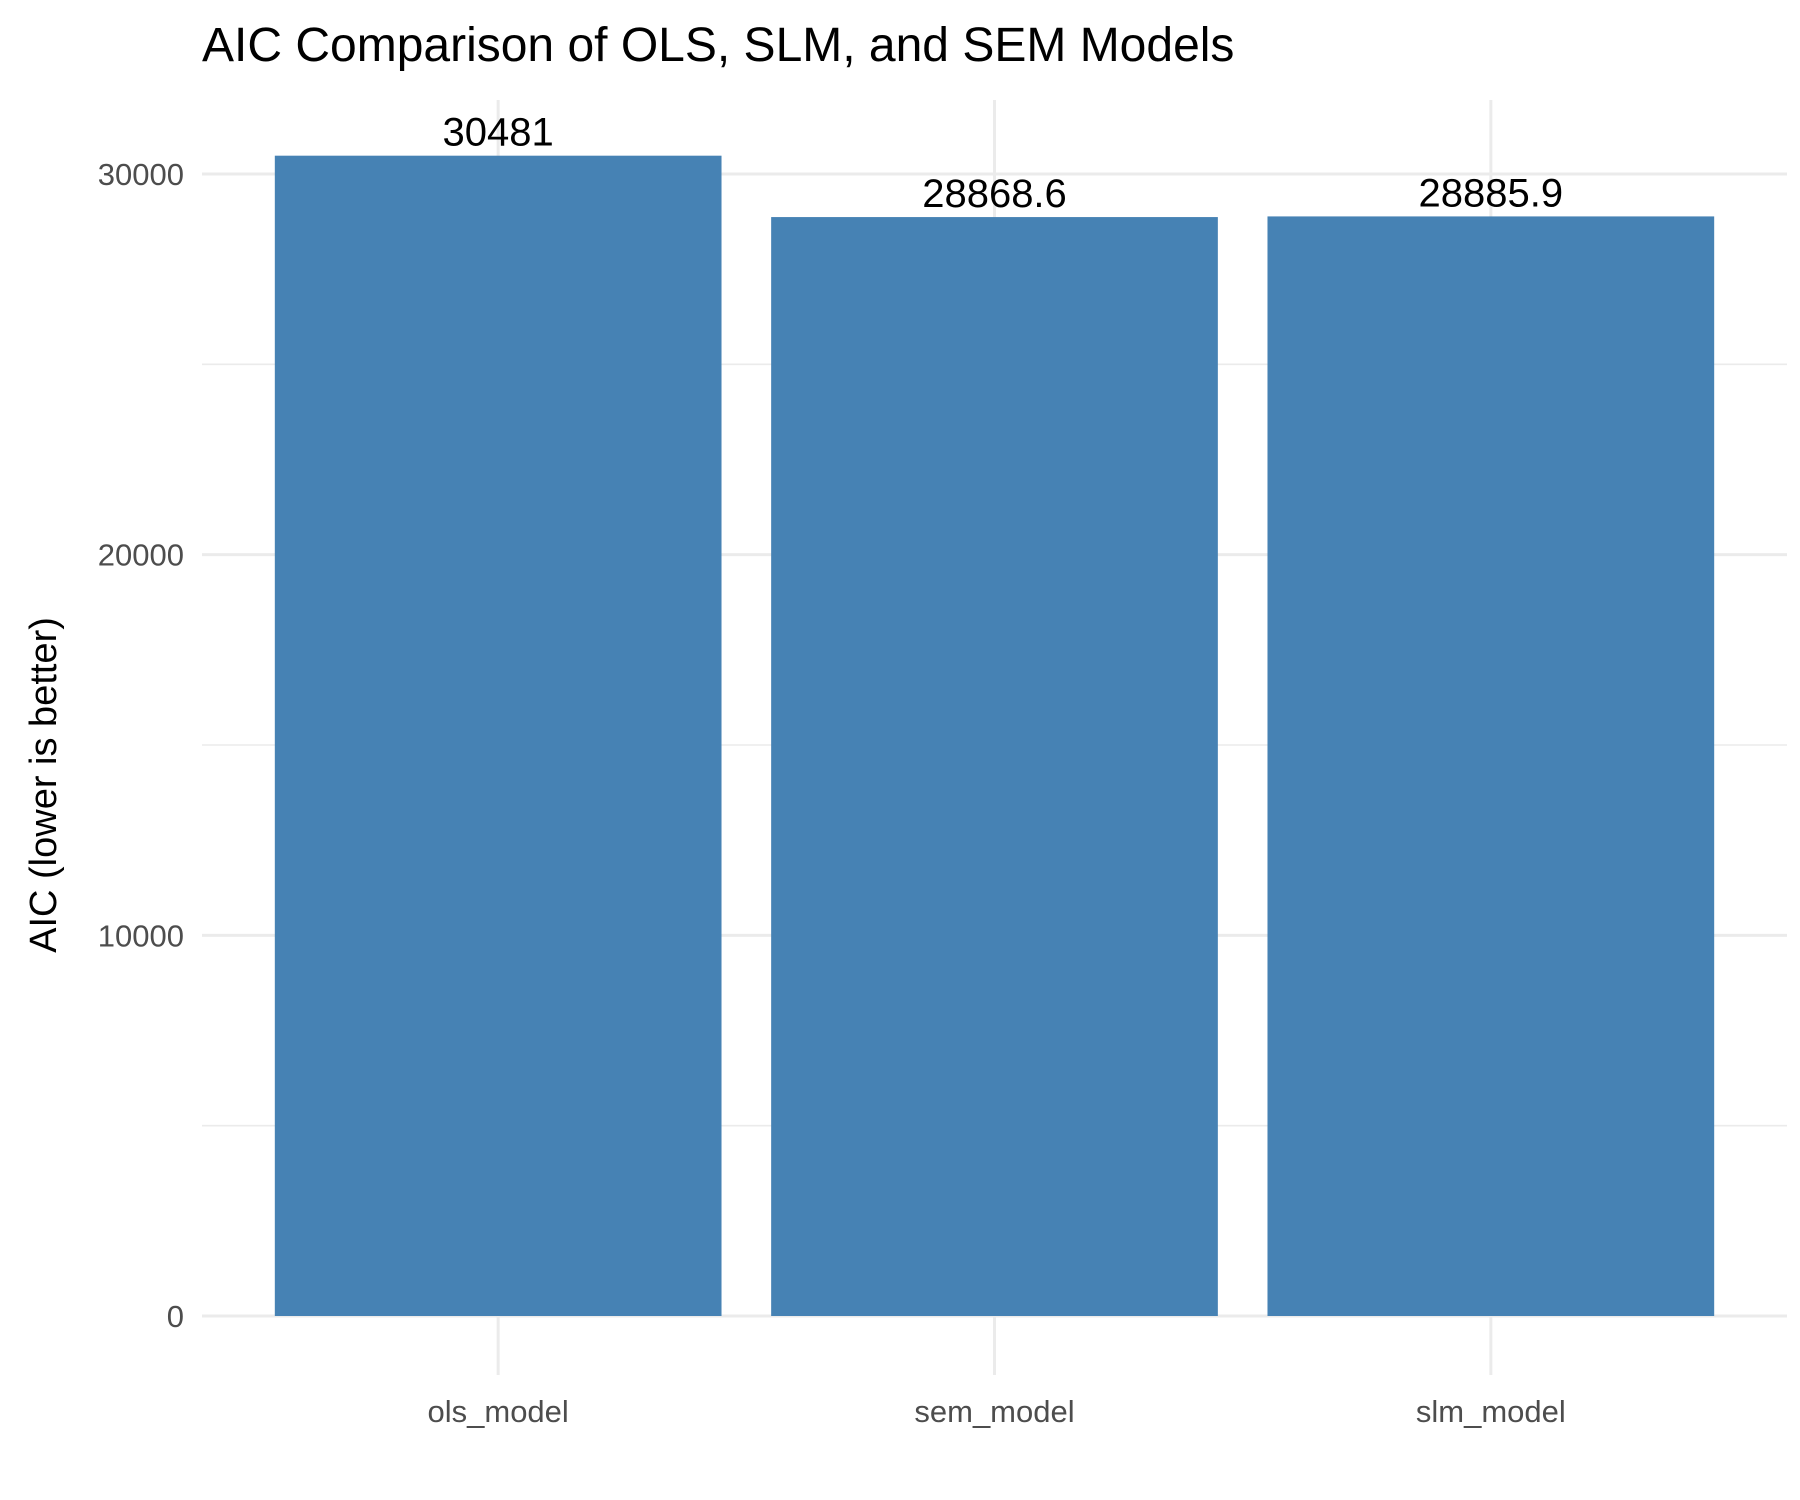 The width and height of the screenshot is (1800, 1500). What do you see at coordinates (994, 194) in the screenshot?
I see `data-label-sem_model: 28868.6` at bounding box center [994, 194].